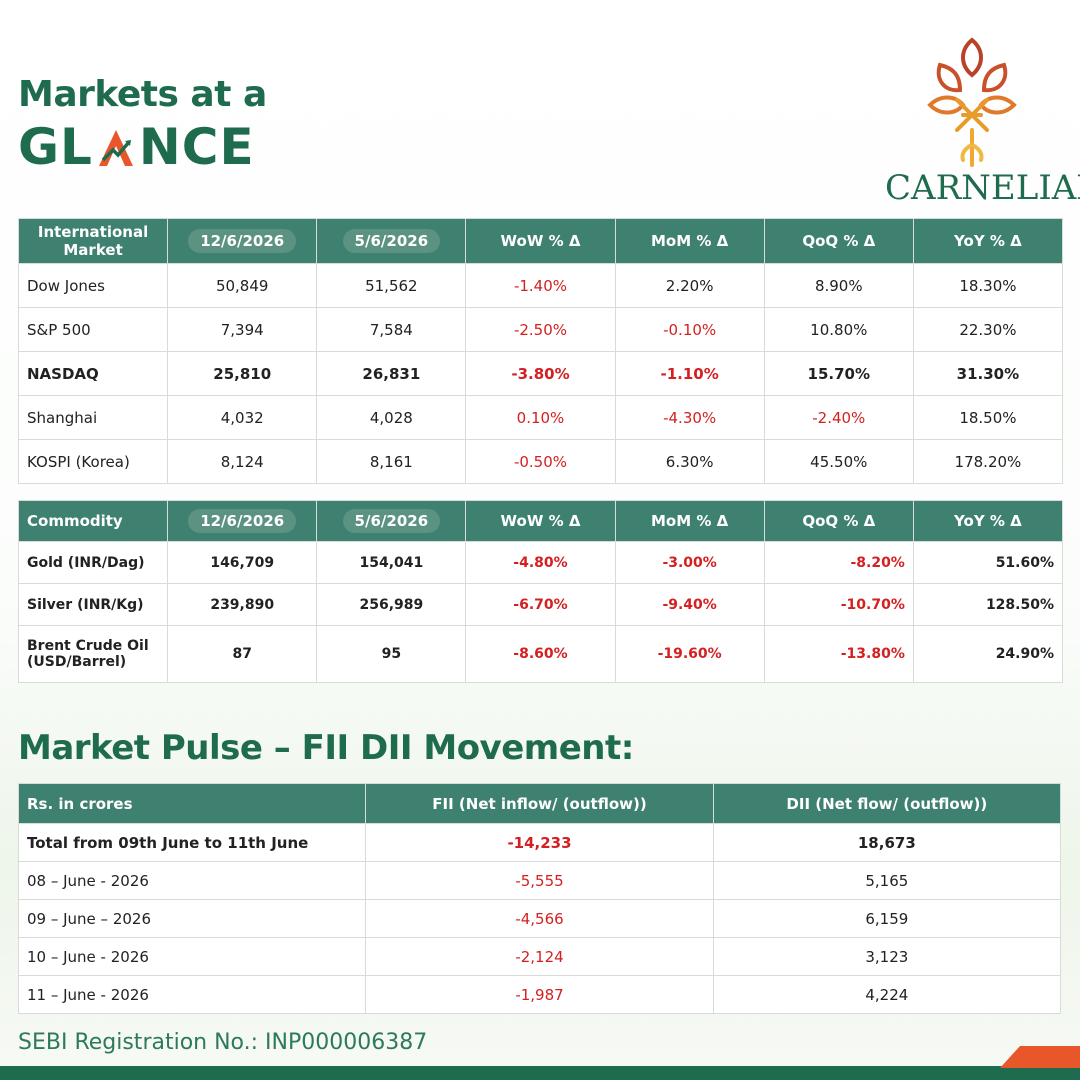 This screenshot has height=1080, width=1080. I want to click on cell: 95, so click(391, 654).